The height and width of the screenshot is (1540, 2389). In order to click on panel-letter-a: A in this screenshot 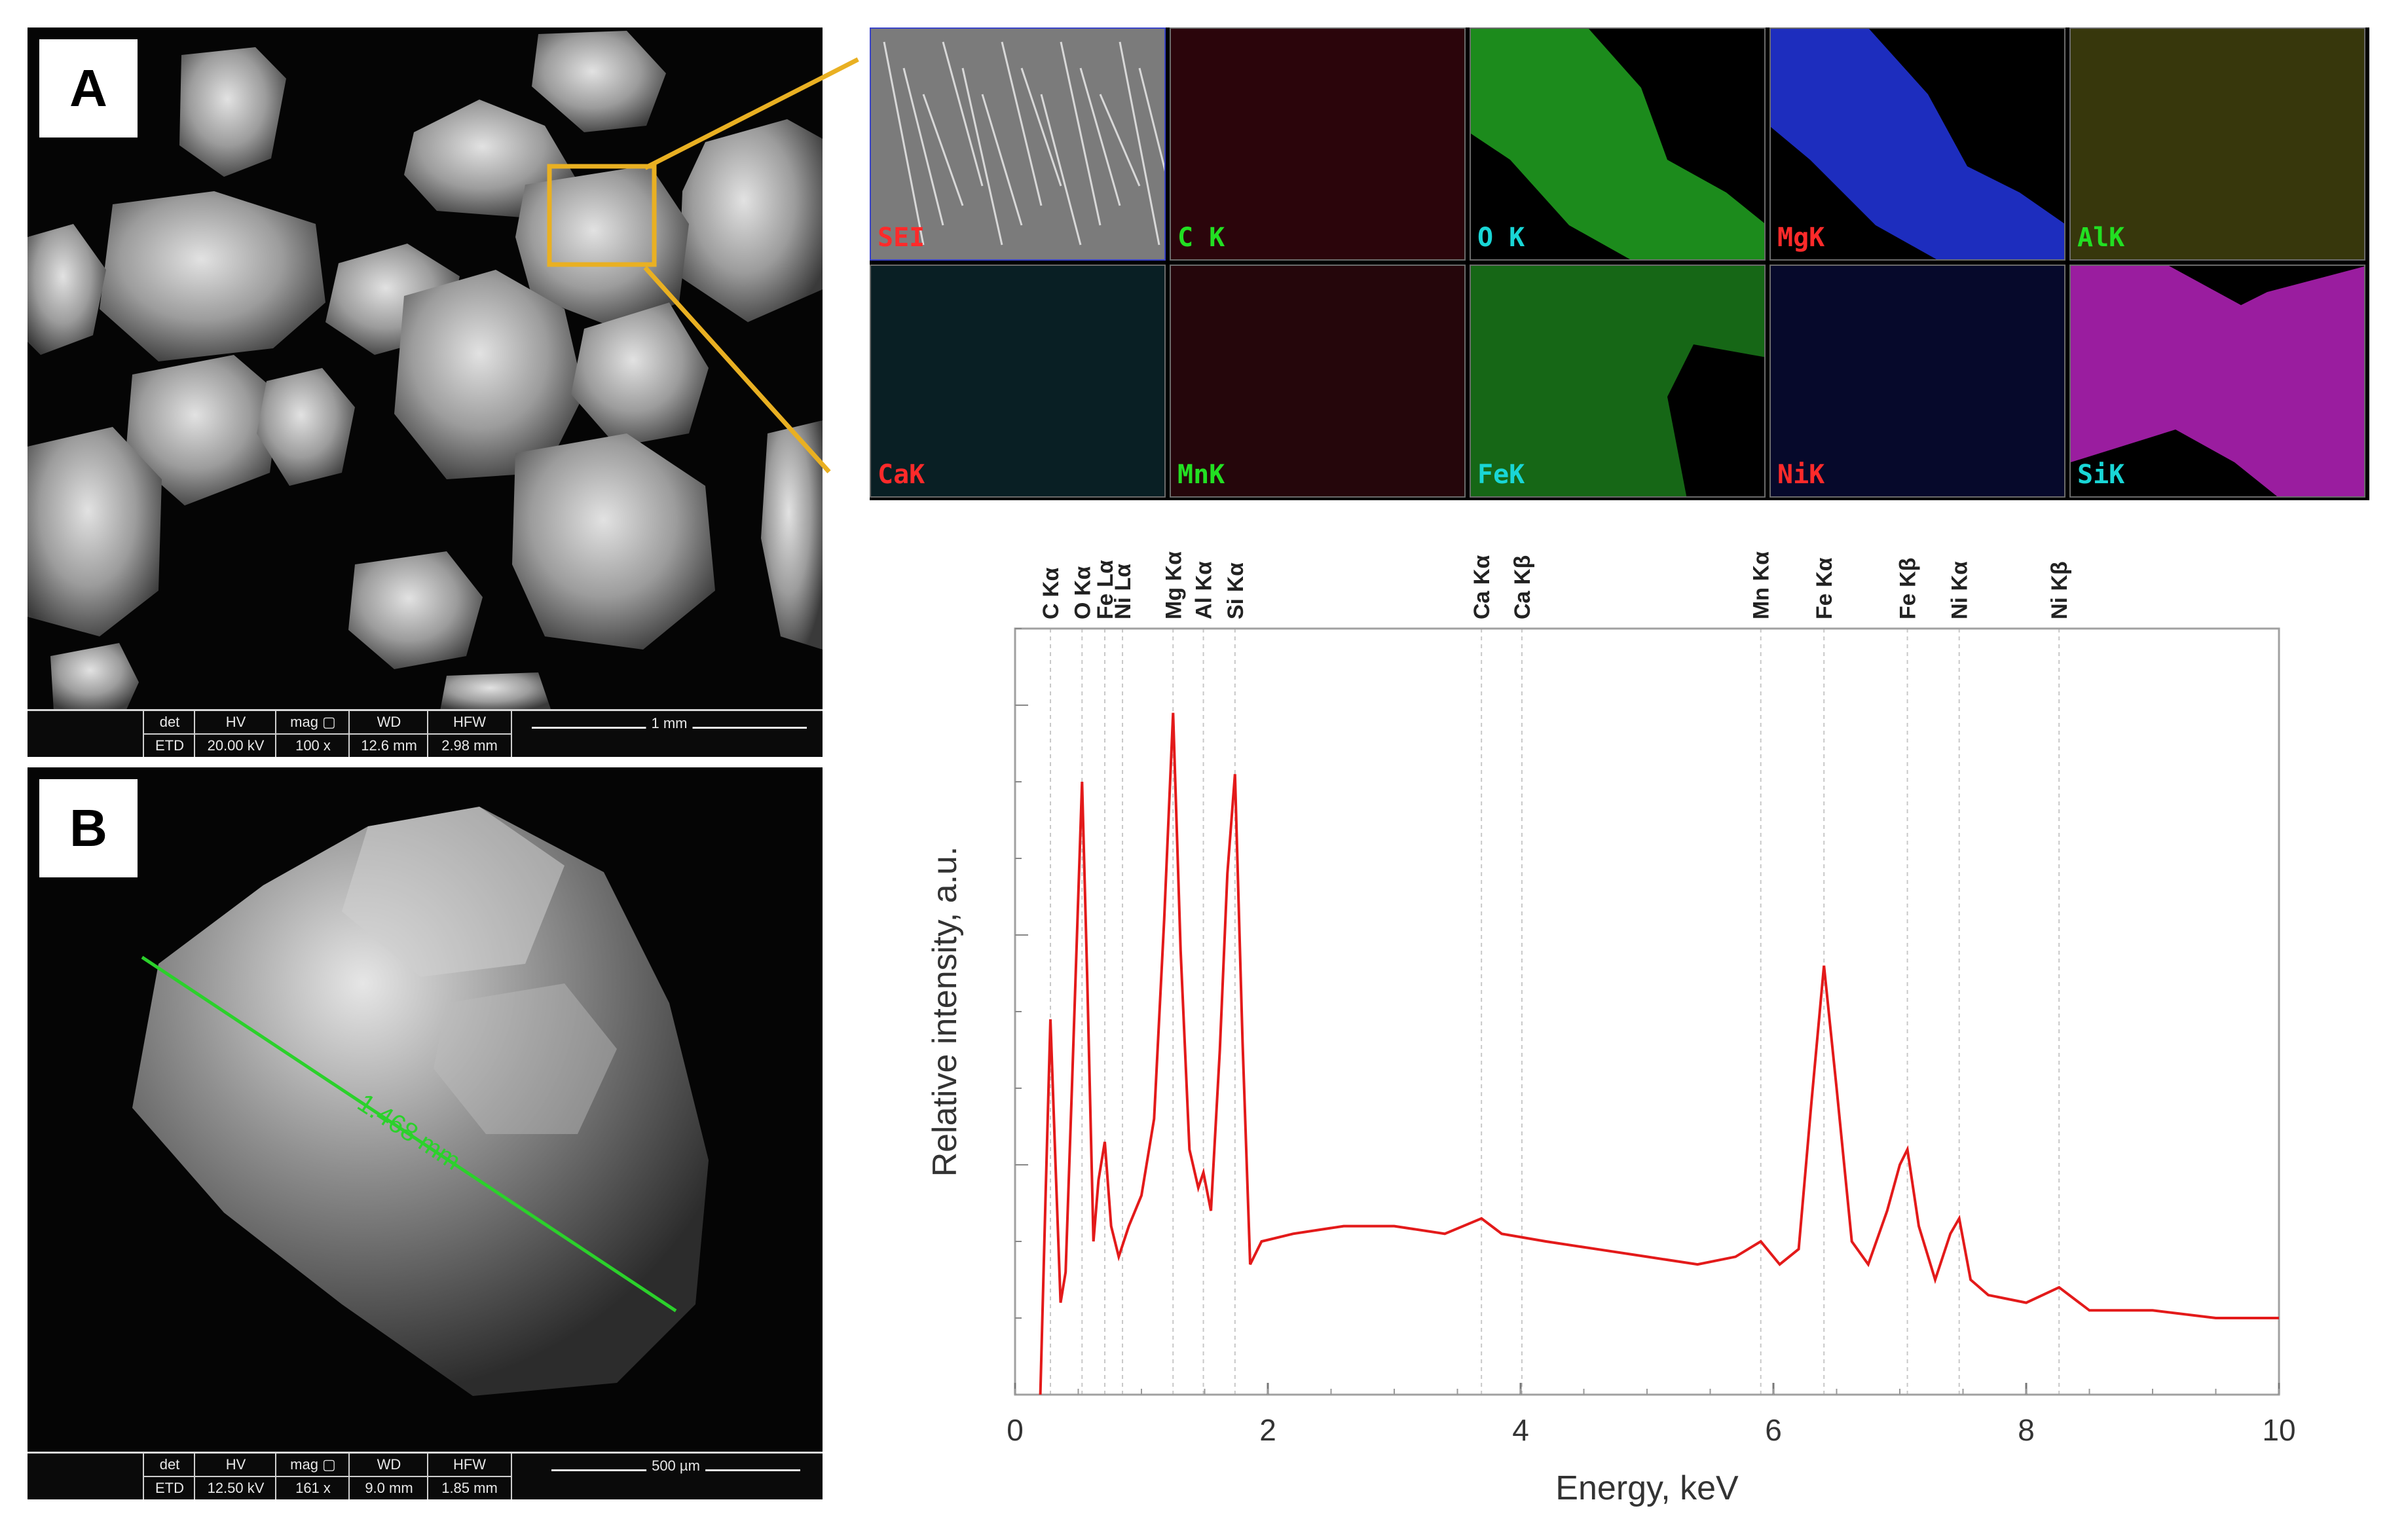, I will do `click(88, 88)`.